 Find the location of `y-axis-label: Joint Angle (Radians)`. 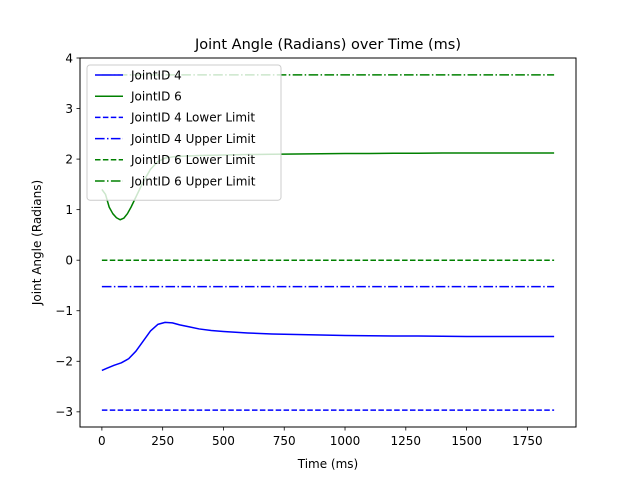

y-axis-label: Joint Angle (Radians) is located at coordinates (37, 243).